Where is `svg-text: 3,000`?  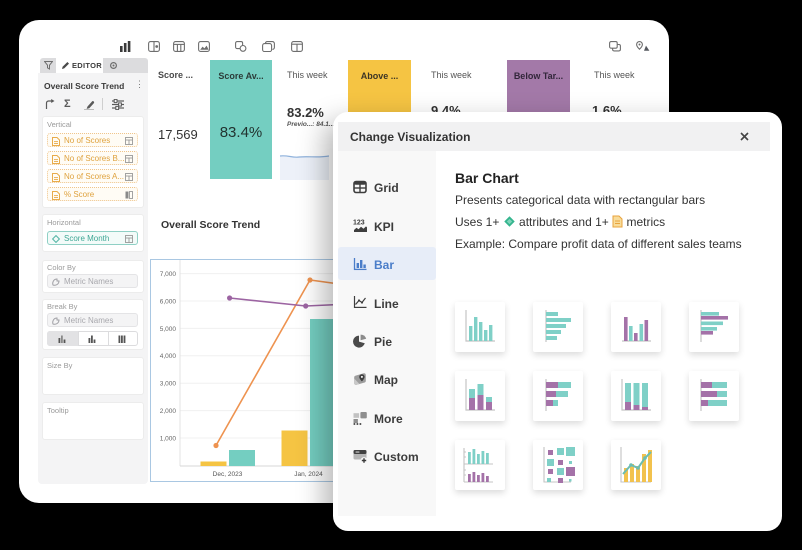
svg-text: 3,000 is located at coordinates (168, 384).